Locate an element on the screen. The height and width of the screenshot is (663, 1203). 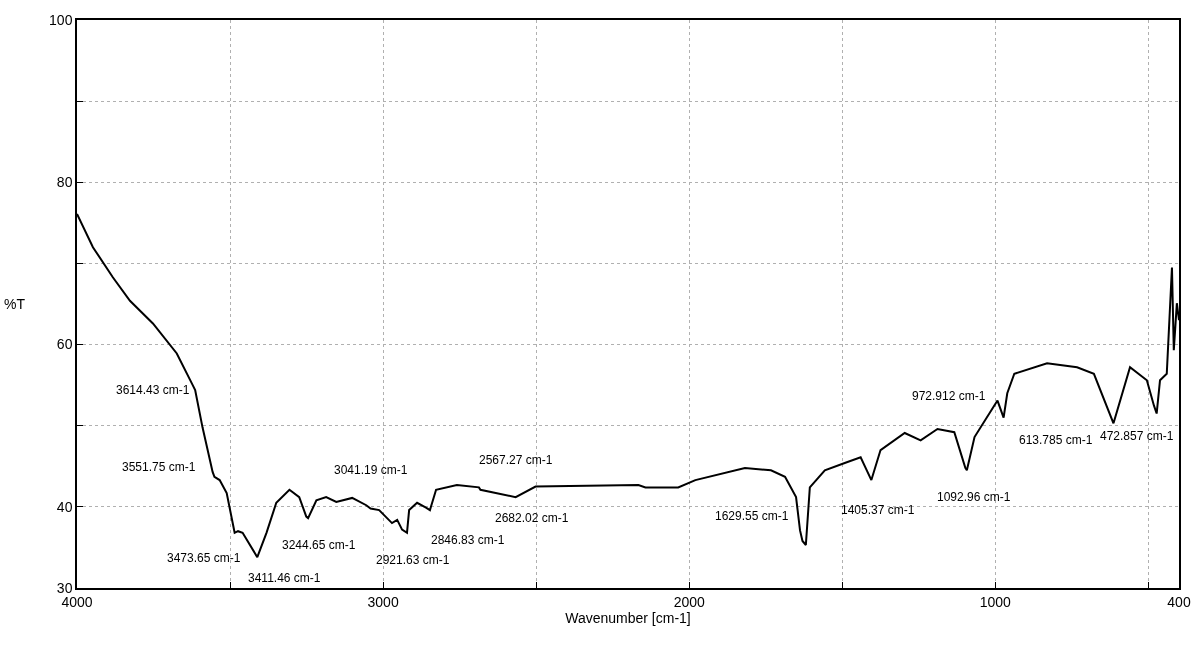
x-tick-label: 3000 is located at coordinates (383, 601).